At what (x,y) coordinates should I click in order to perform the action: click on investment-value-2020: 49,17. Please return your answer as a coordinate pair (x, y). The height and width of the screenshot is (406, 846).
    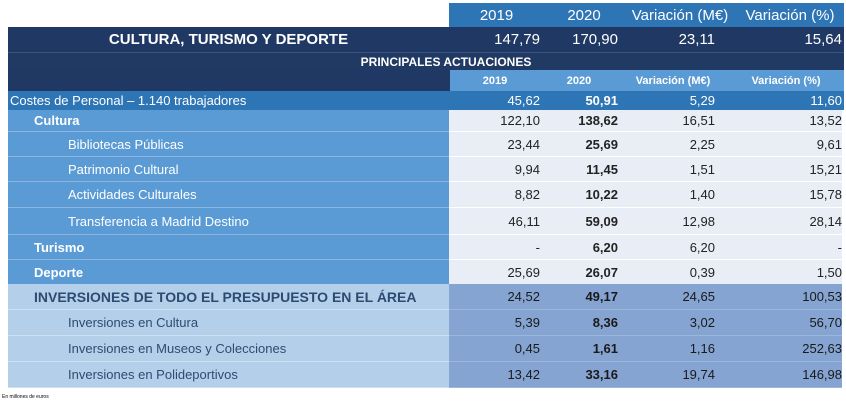
    Looking at the image, I should click on (579, 297).